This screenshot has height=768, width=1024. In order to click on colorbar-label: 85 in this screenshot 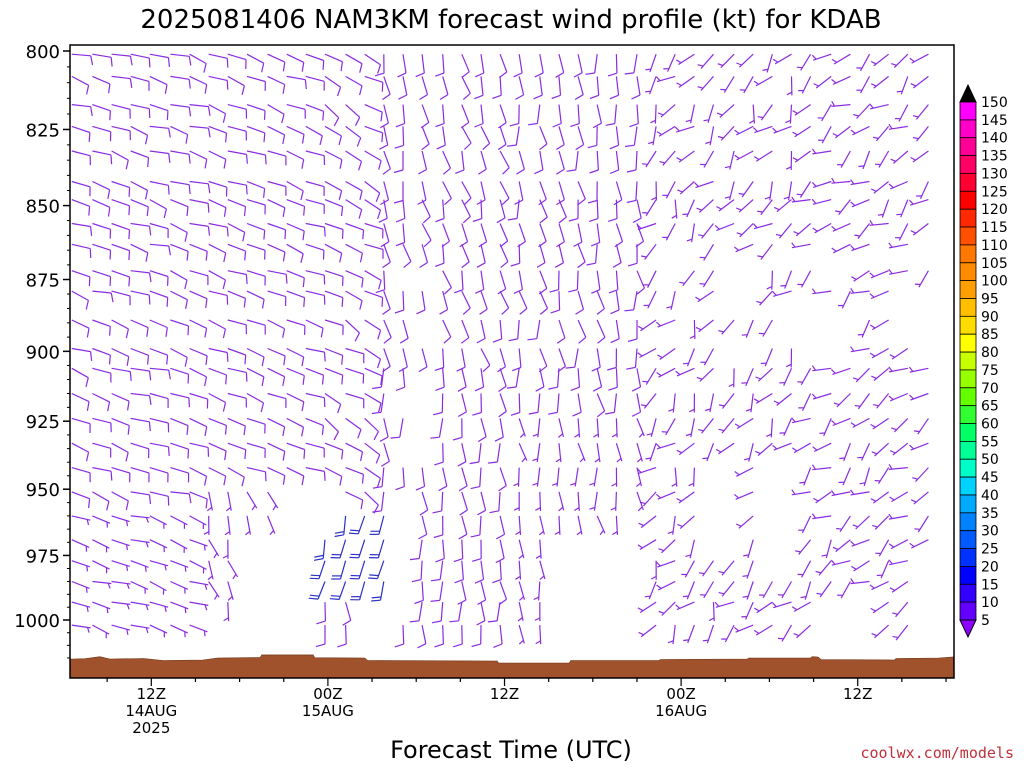, I will do `click(990, 335)`.